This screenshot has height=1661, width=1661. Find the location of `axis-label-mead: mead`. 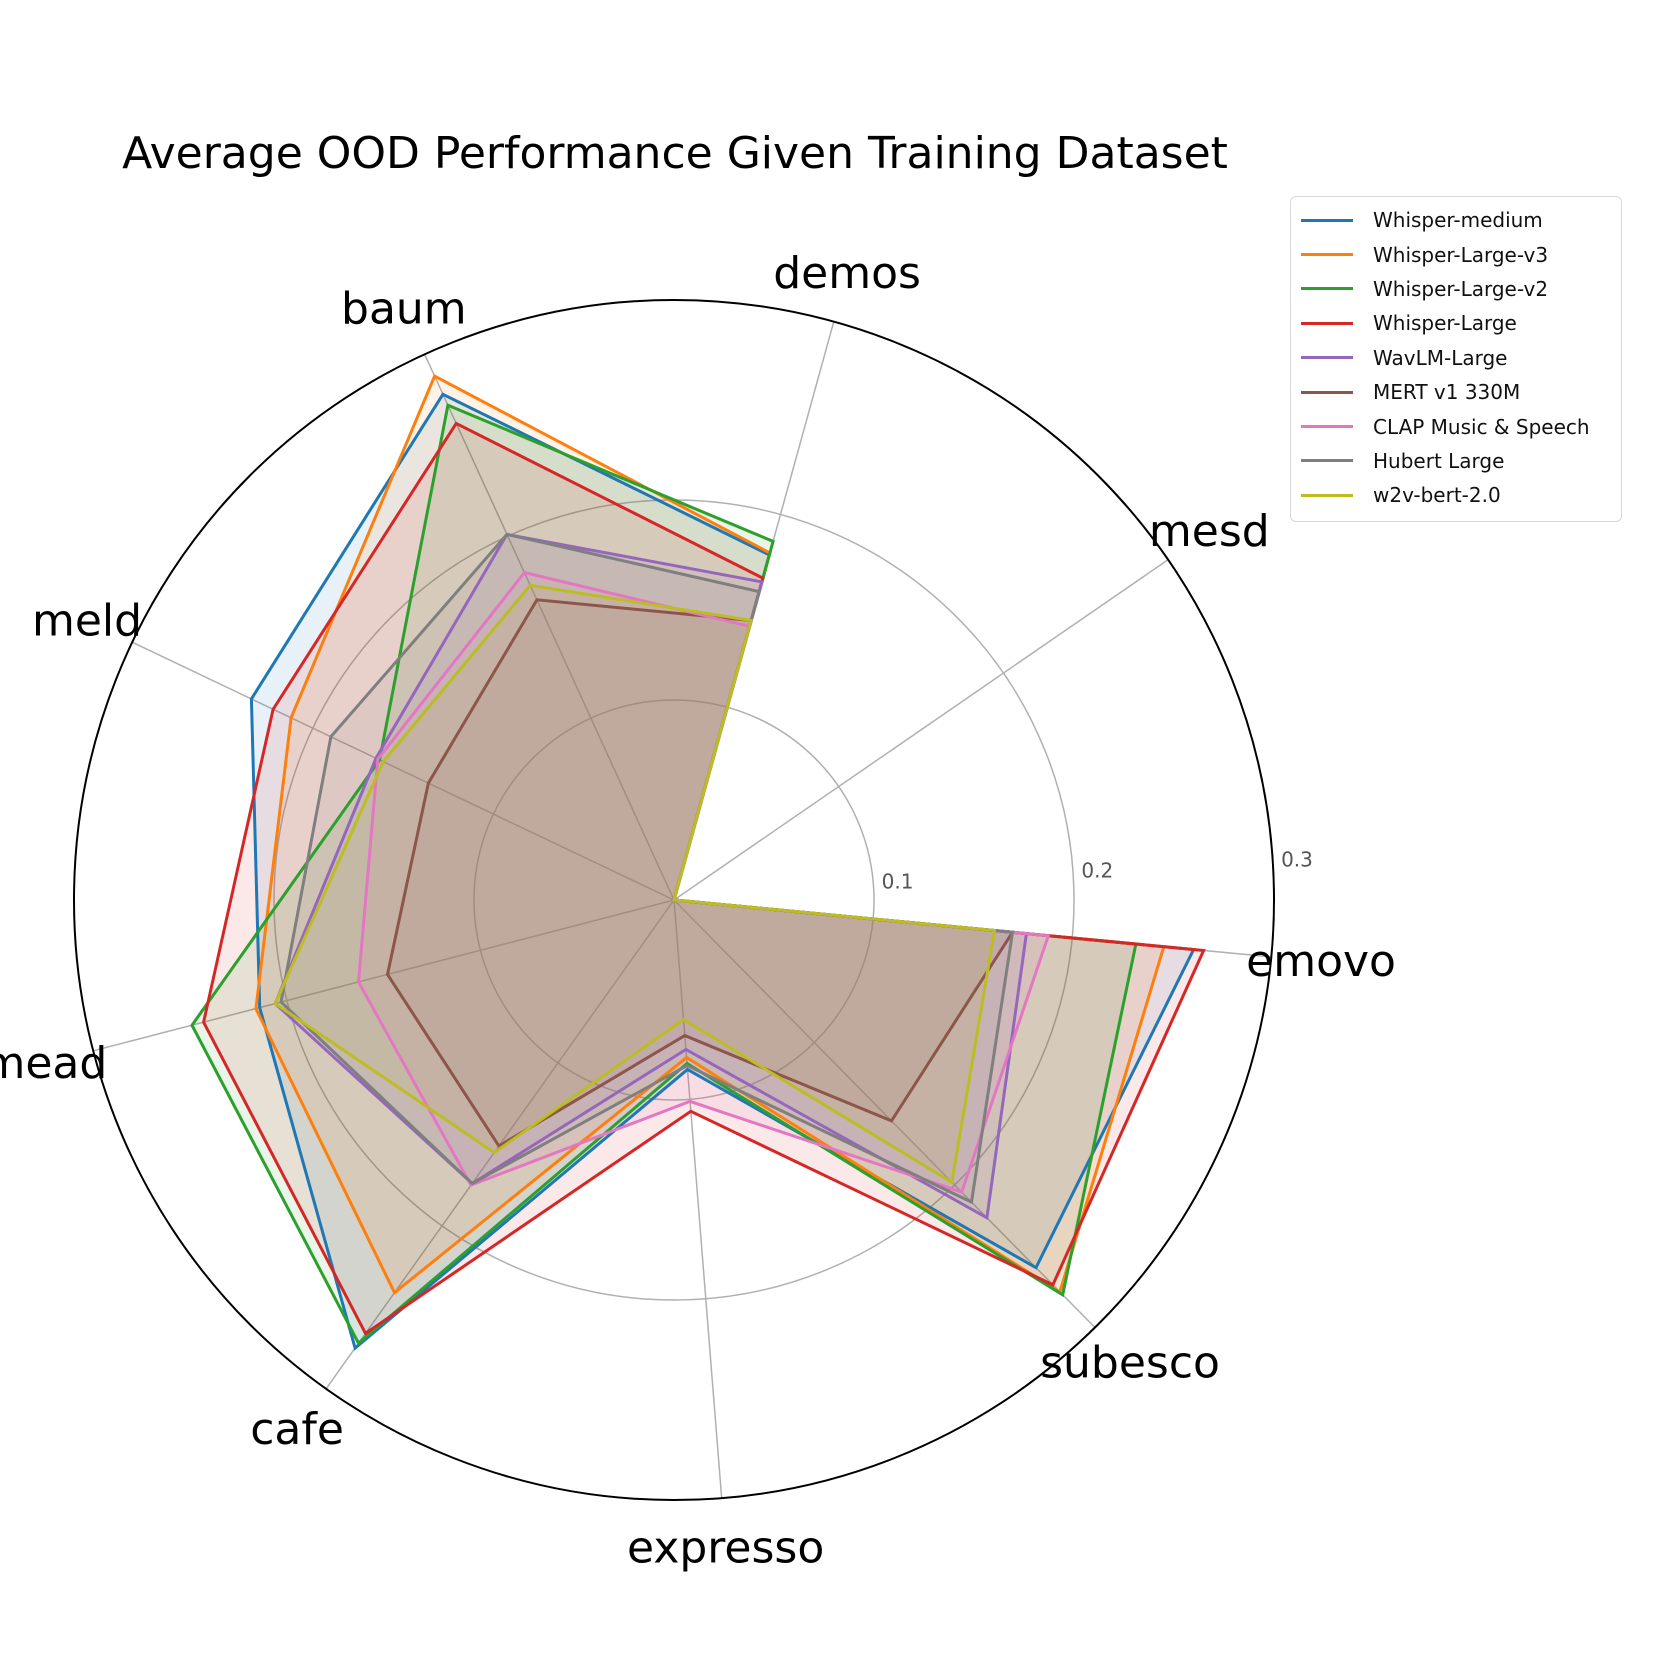

axis-label-mead: mead is located at coordinates (53, 1063).